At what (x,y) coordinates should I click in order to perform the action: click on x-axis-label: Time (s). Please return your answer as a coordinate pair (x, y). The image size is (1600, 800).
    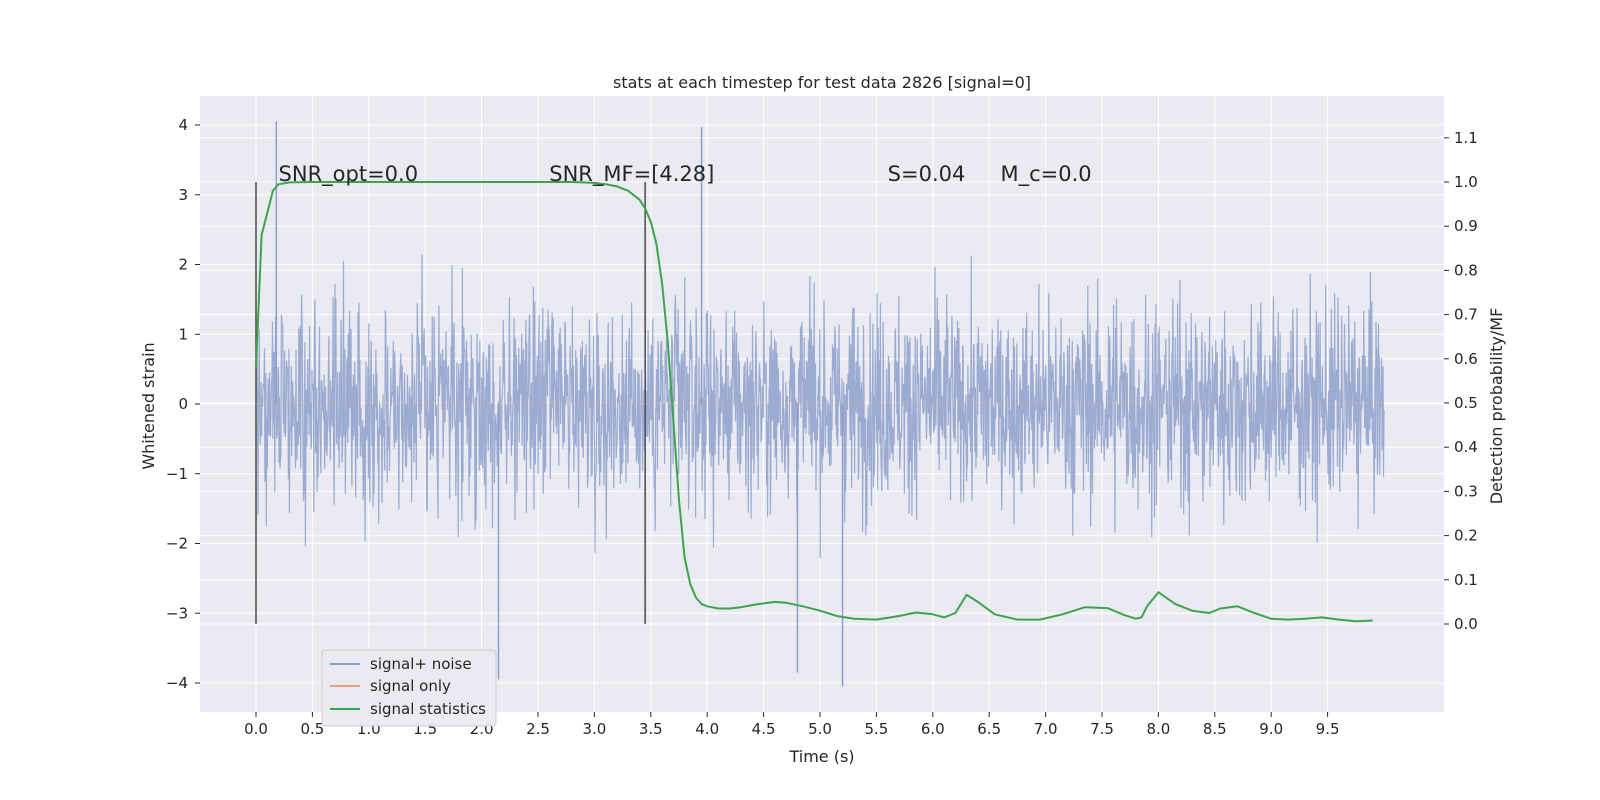
    Looking at the image, I should click on (821, 756).